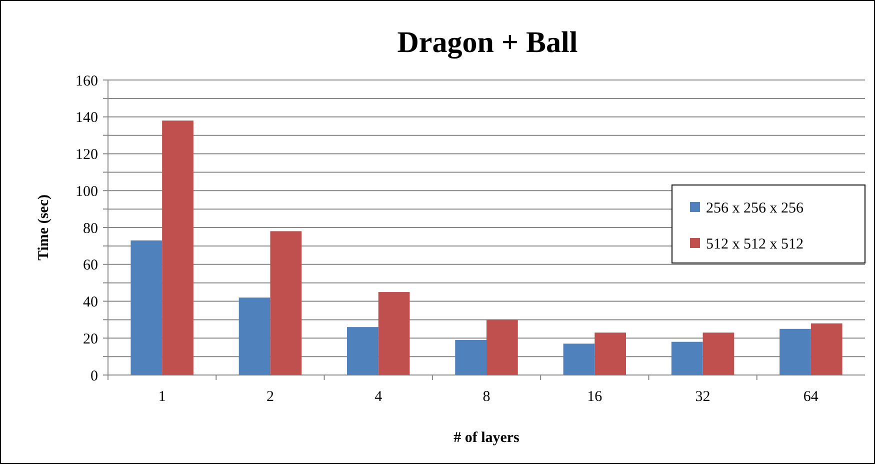  What do you see at coordinates (87, 155) in the screenshot?
I see `y-tick-label: 120` at bounding box center [87, 155].